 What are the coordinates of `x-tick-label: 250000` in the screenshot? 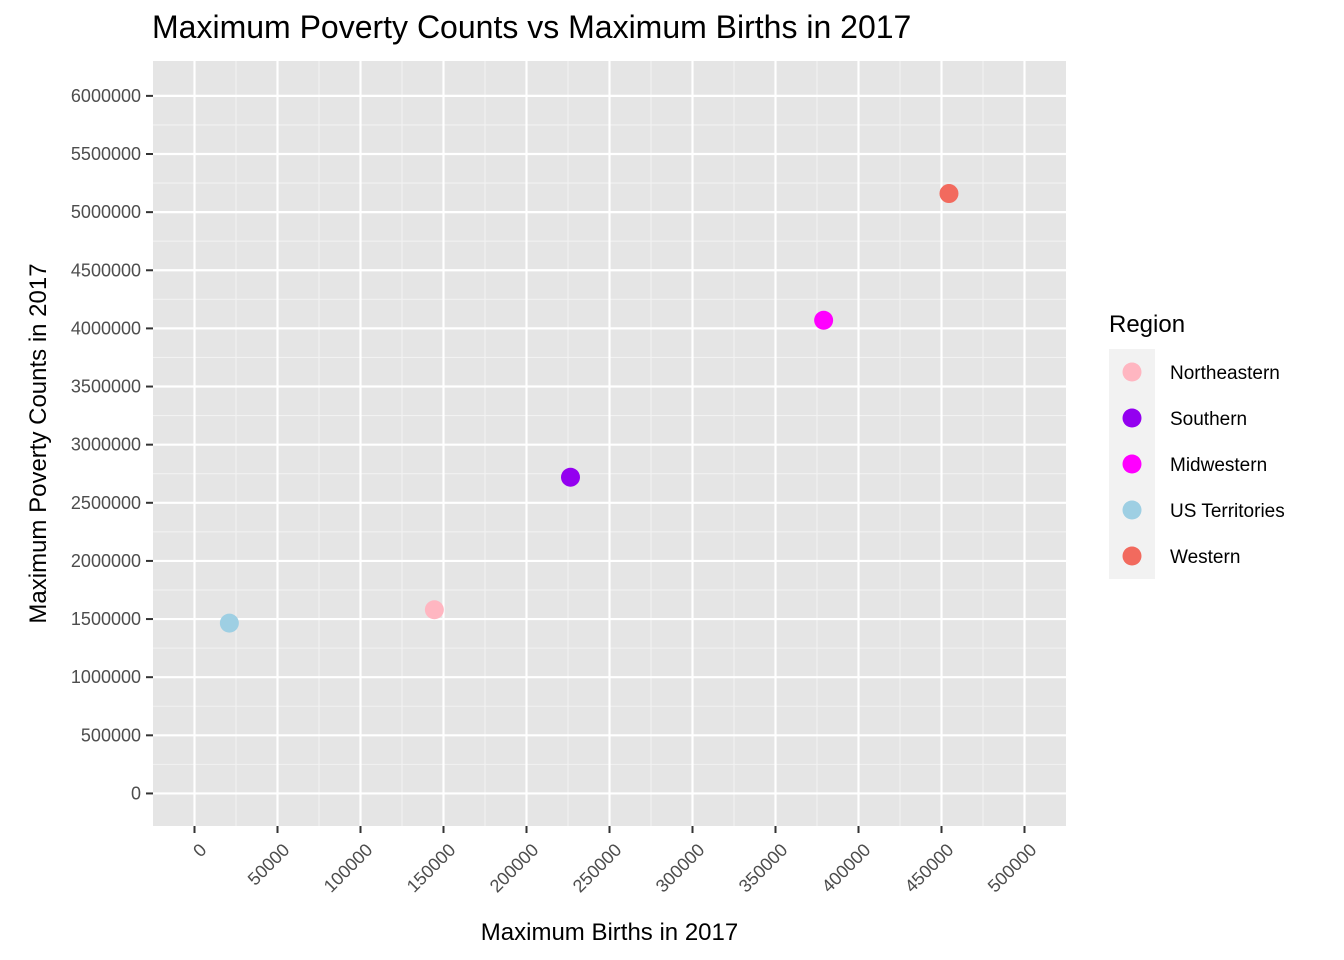 It's located at (597, 868).